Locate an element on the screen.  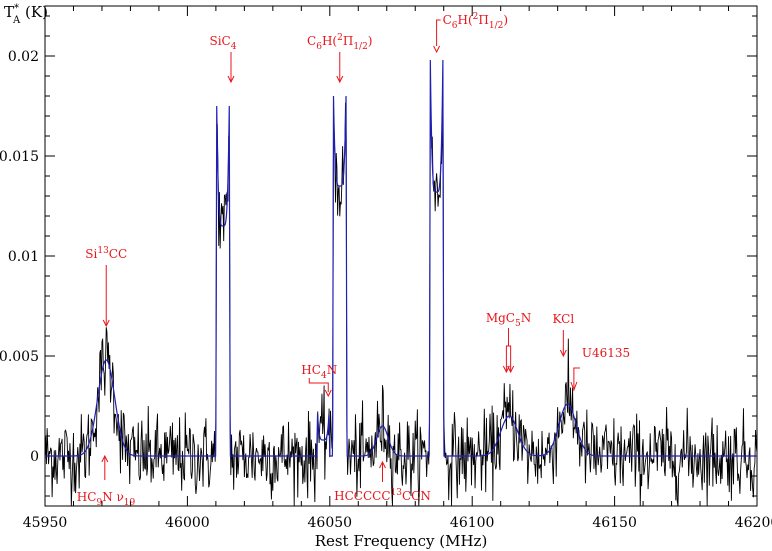
x-tick-label: 45950 is located at coordinates (45, 523).